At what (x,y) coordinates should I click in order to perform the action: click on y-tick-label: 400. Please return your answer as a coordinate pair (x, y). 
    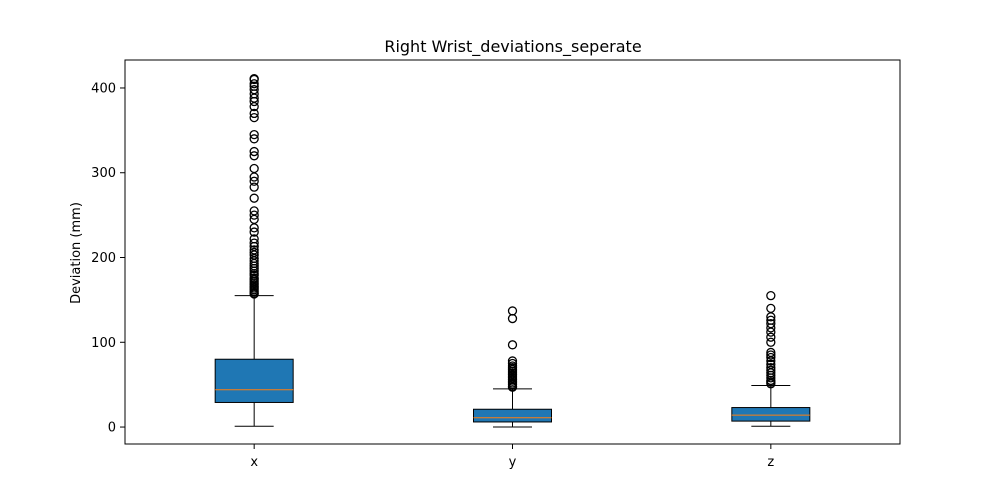
    Looking at the image, I should click on (103, 88).